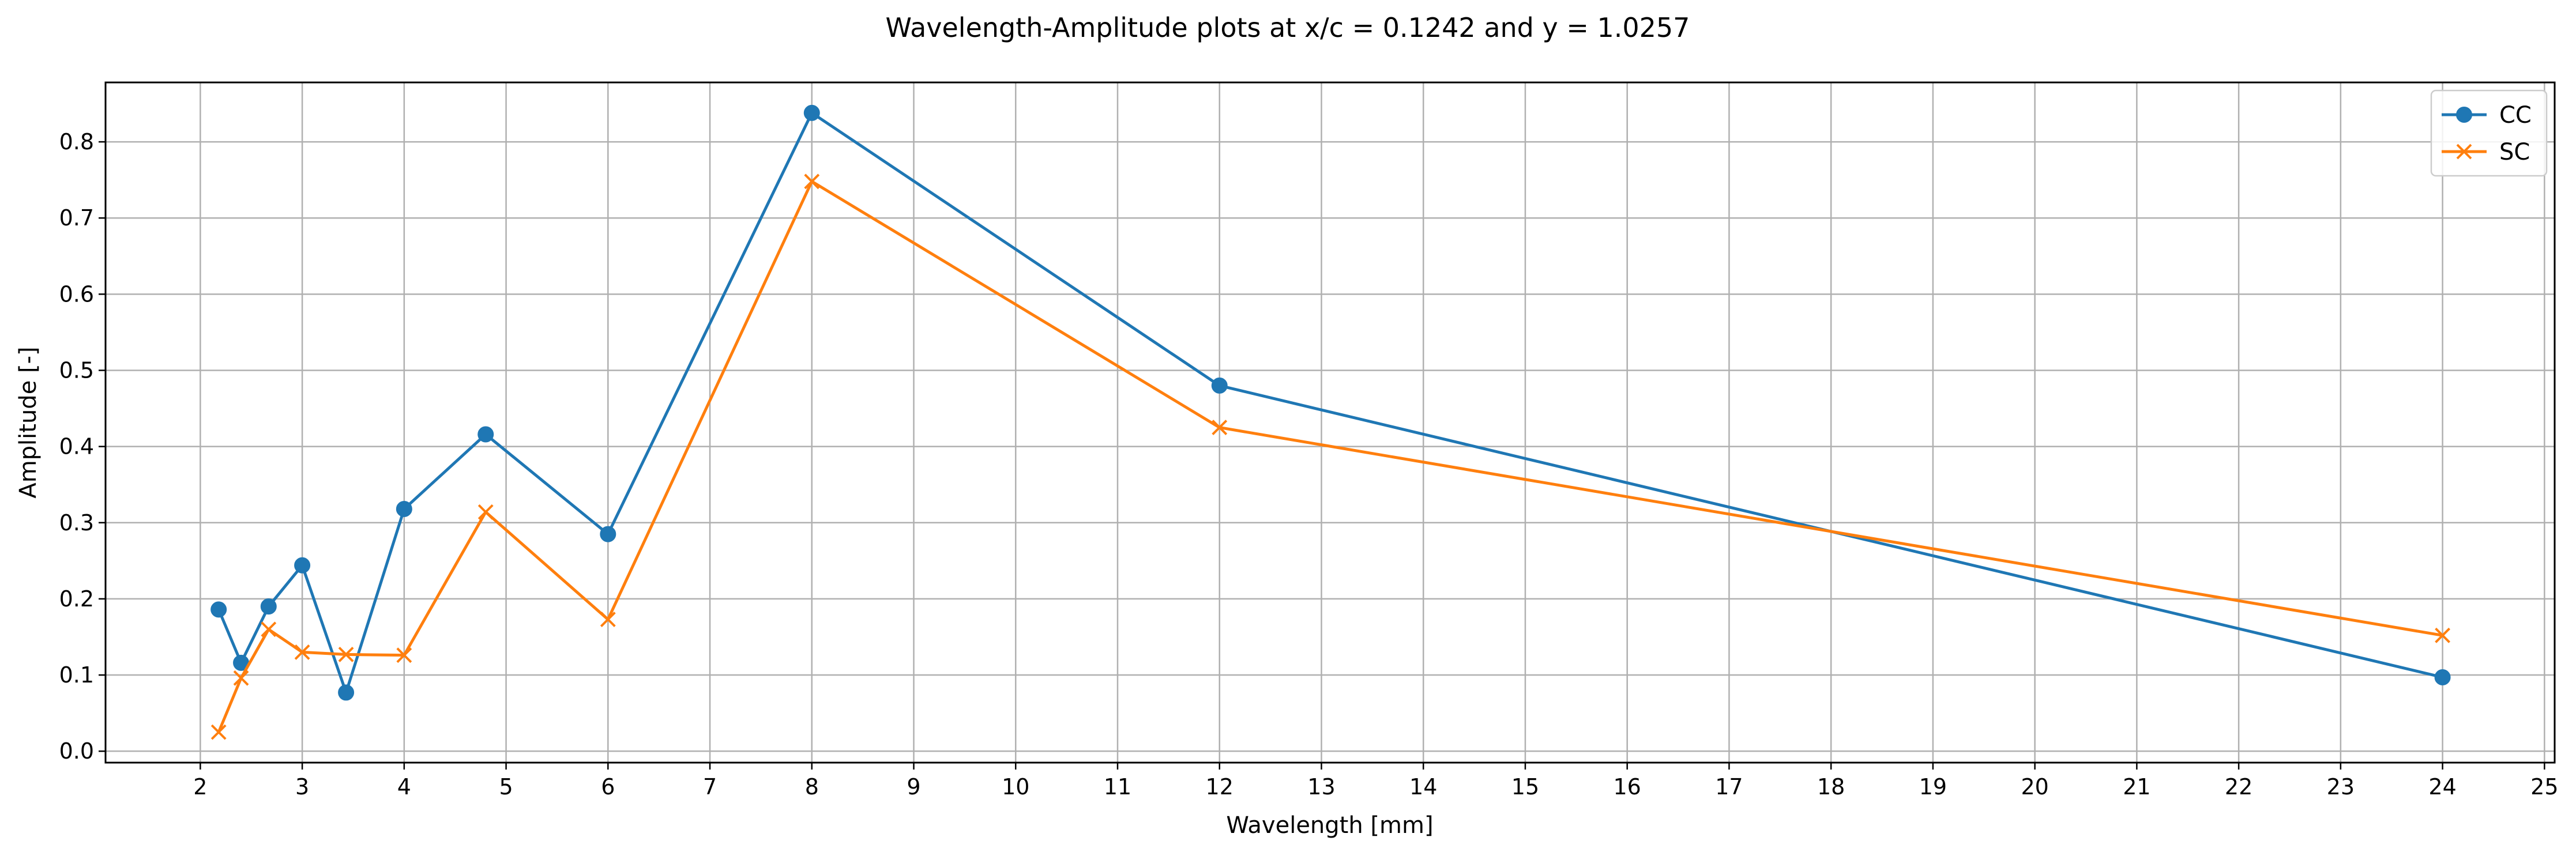 This screenshot has width=2576, height=856. I want to click on y-tick-label: 0.2, so click(76, 599).